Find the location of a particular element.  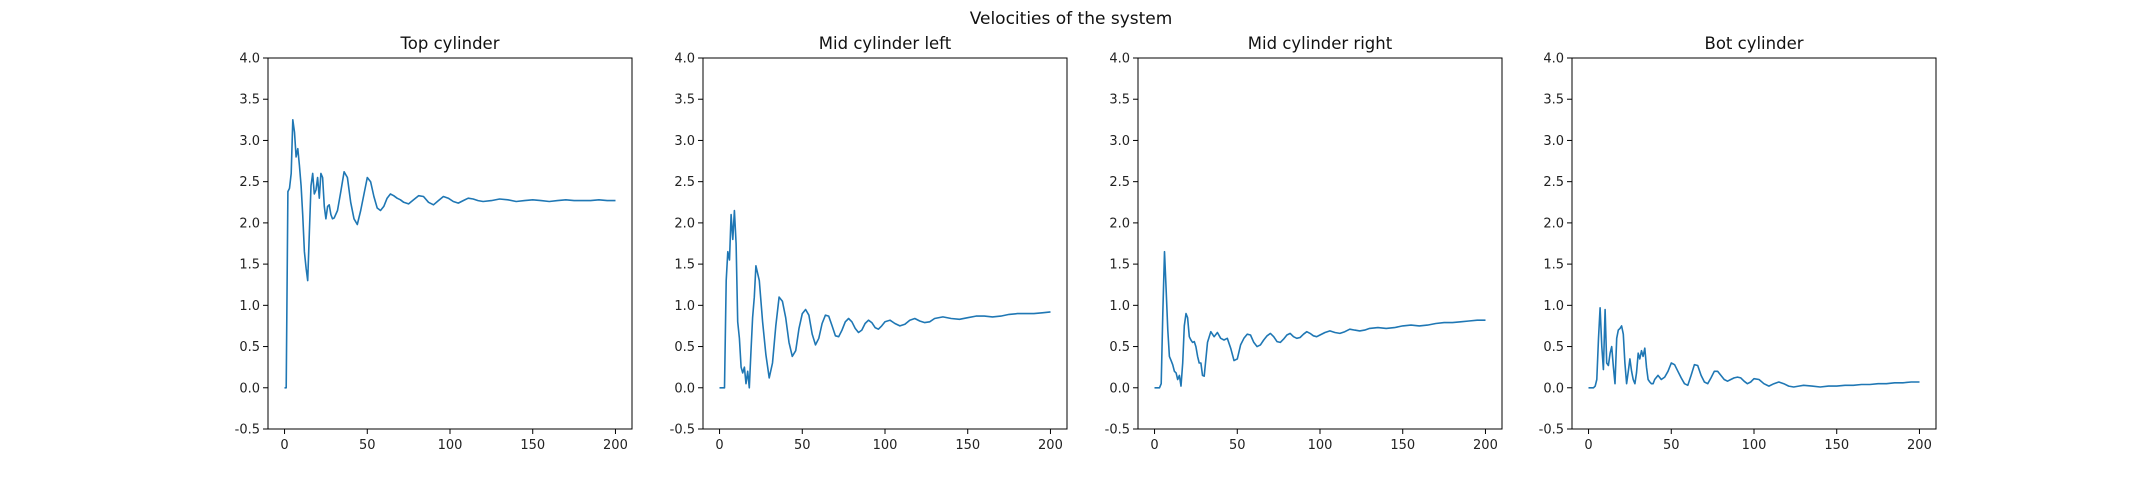

subplot-title: Bot cylinder is located at coordinates (1754, 43).